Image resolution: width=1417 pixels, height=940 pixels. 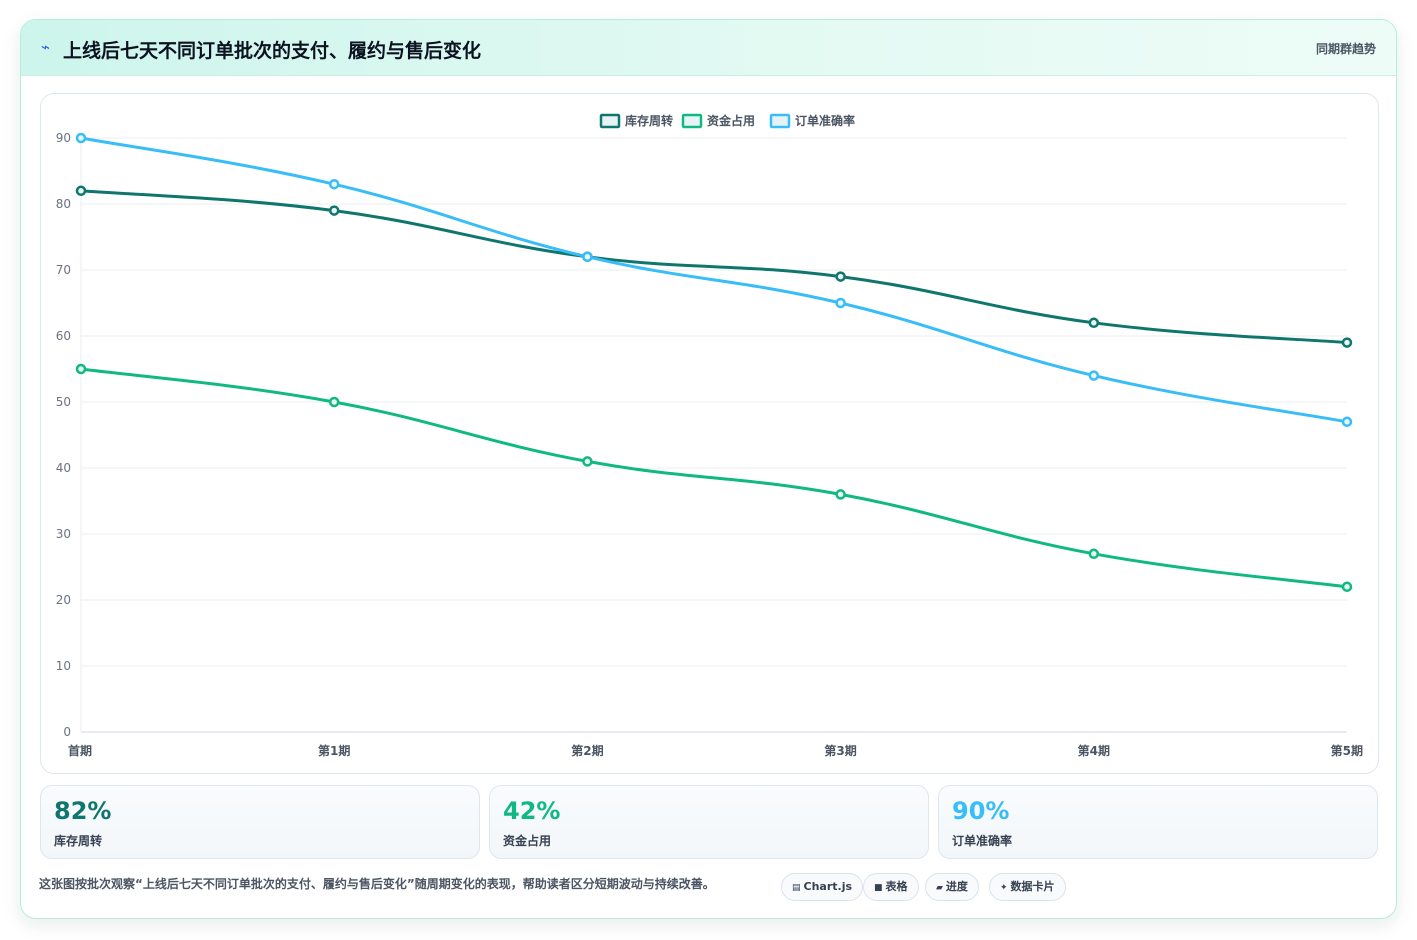 I want to click on y-tick-label: 20, so click(x=63, y=600).